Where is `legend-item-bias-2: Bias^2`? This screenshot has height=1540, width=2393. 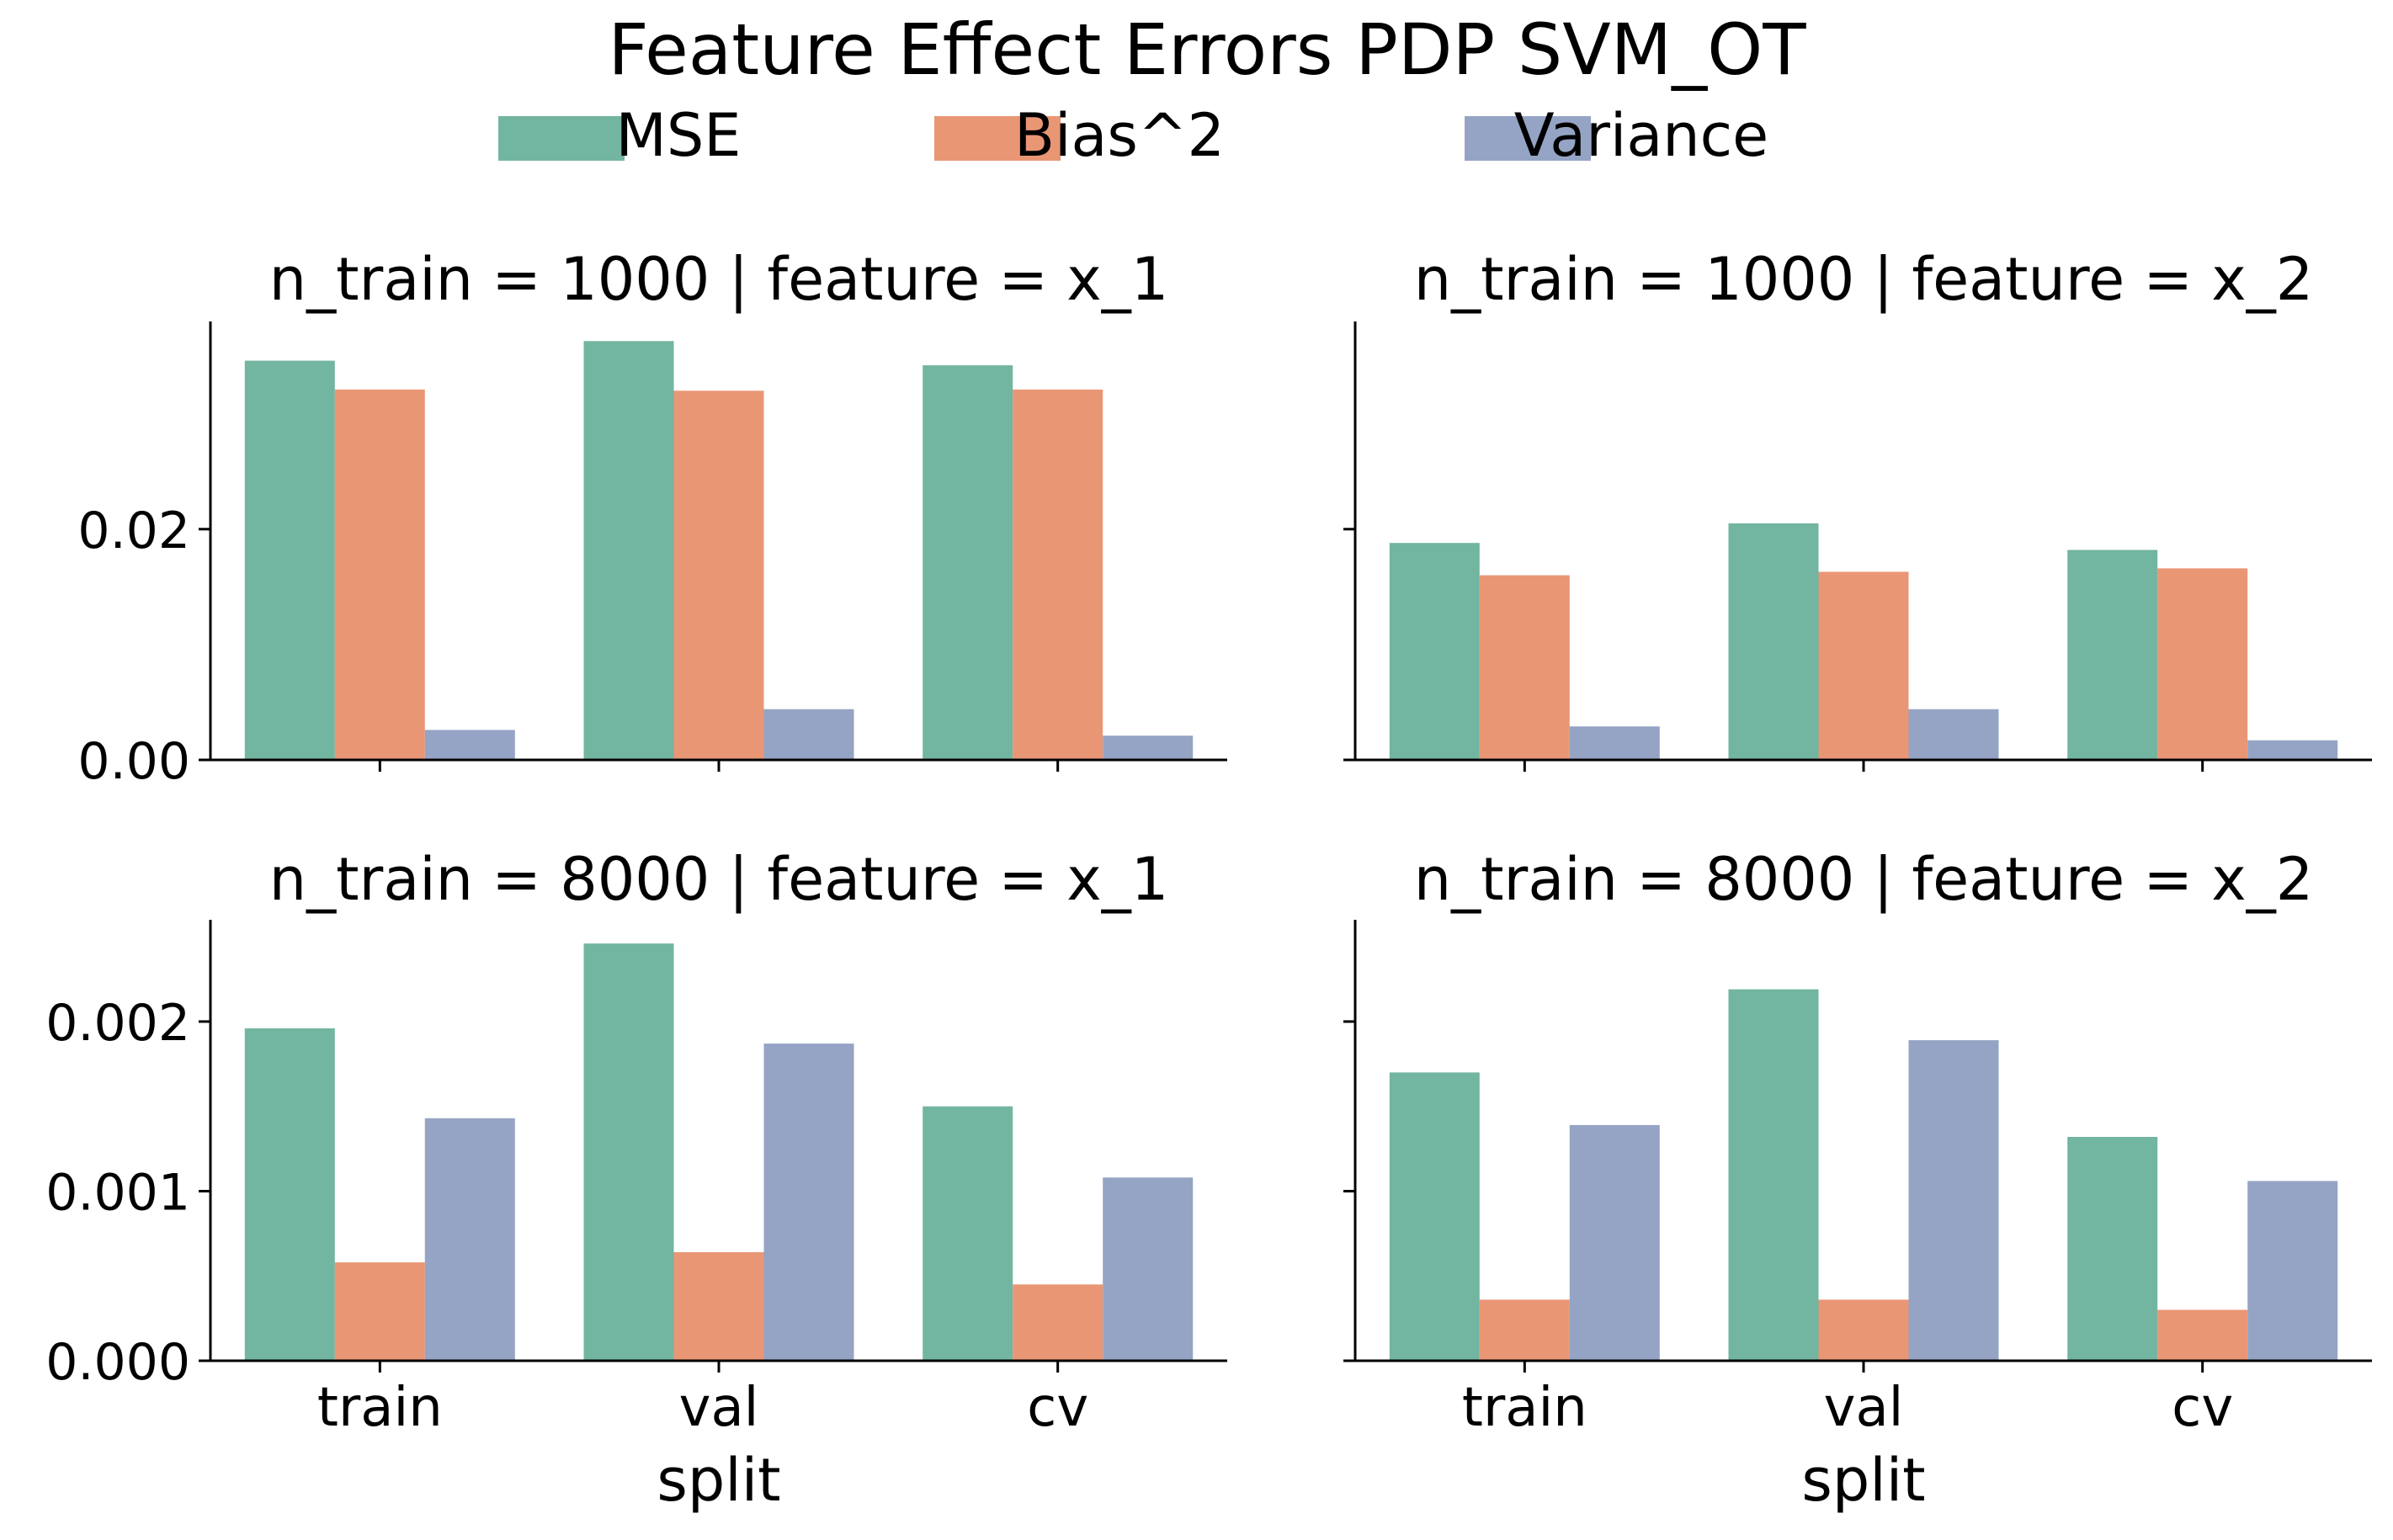 legend-item-bias-2: Bias^2 is located at coordinates (1079, 135).